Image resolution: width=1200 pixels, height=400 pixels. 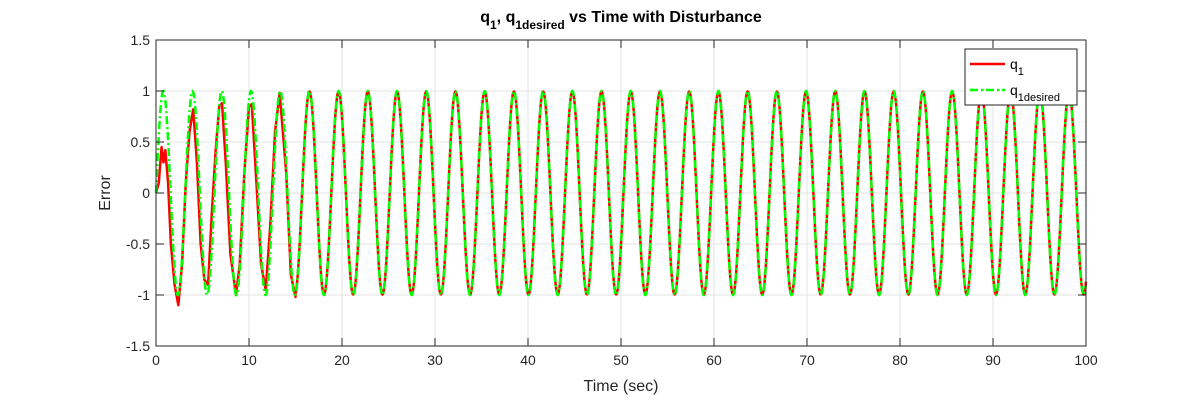 What do you see at coordinates (621, 386) in the screenshot?
I see `x-axis-label: Time (sec)` at bounding box center [621, 386].